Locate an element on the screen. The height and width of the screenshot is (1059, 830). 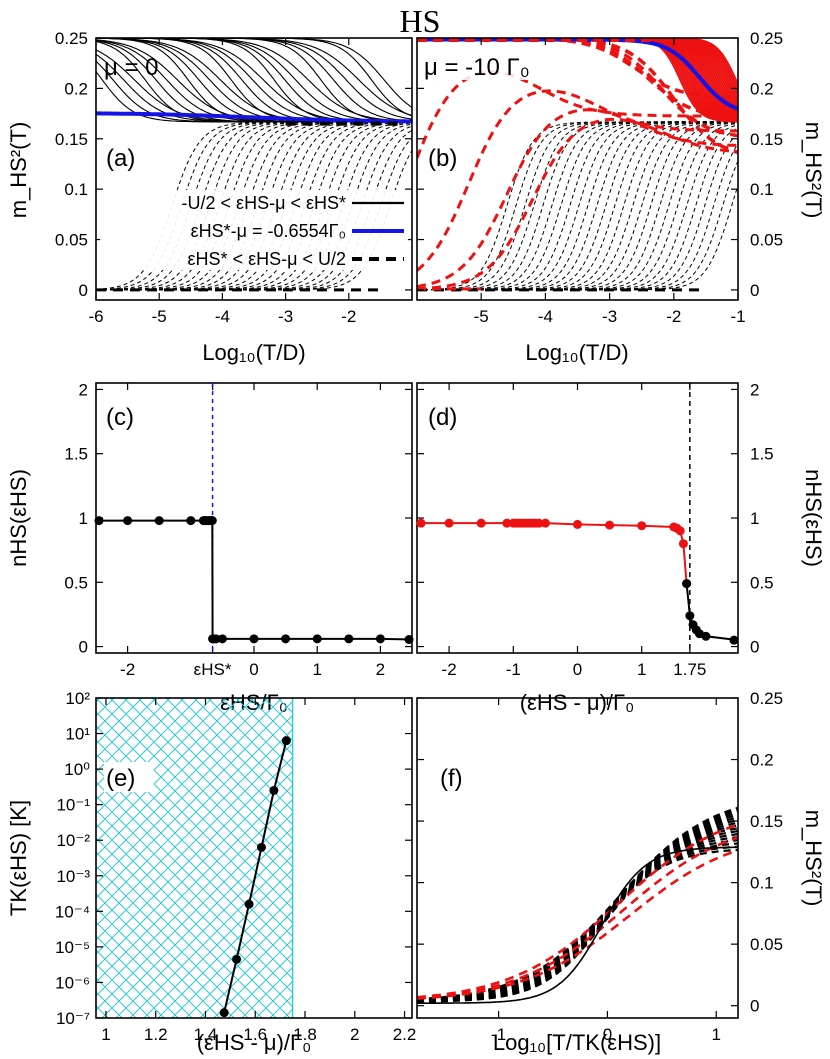
panel-f-curves is located at coordinates (577, 905).